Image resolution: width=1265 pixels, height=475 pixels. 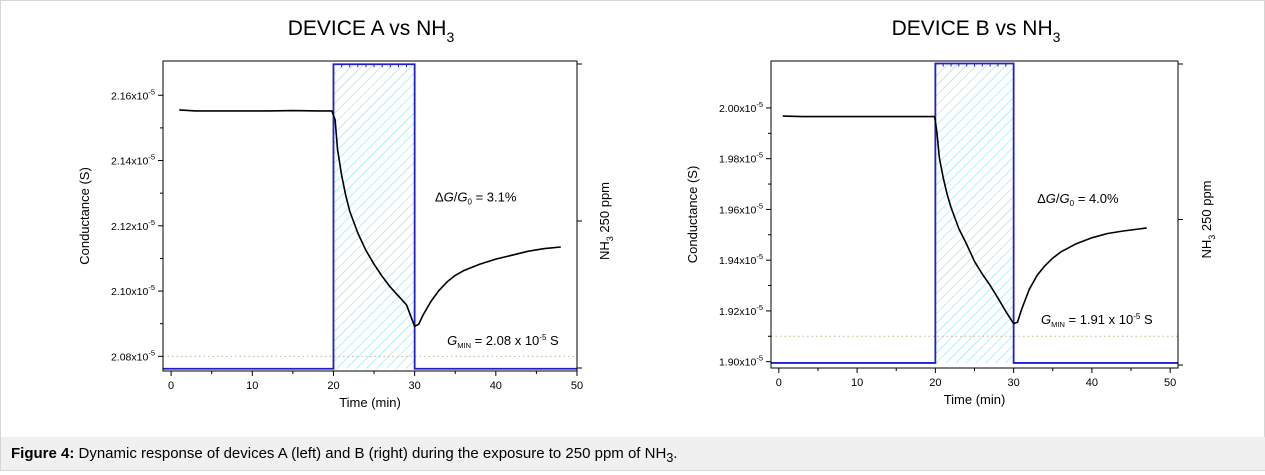 I want to click on y-tick-label: 2.16x10⁻⁵, so click(x=133, y=94).